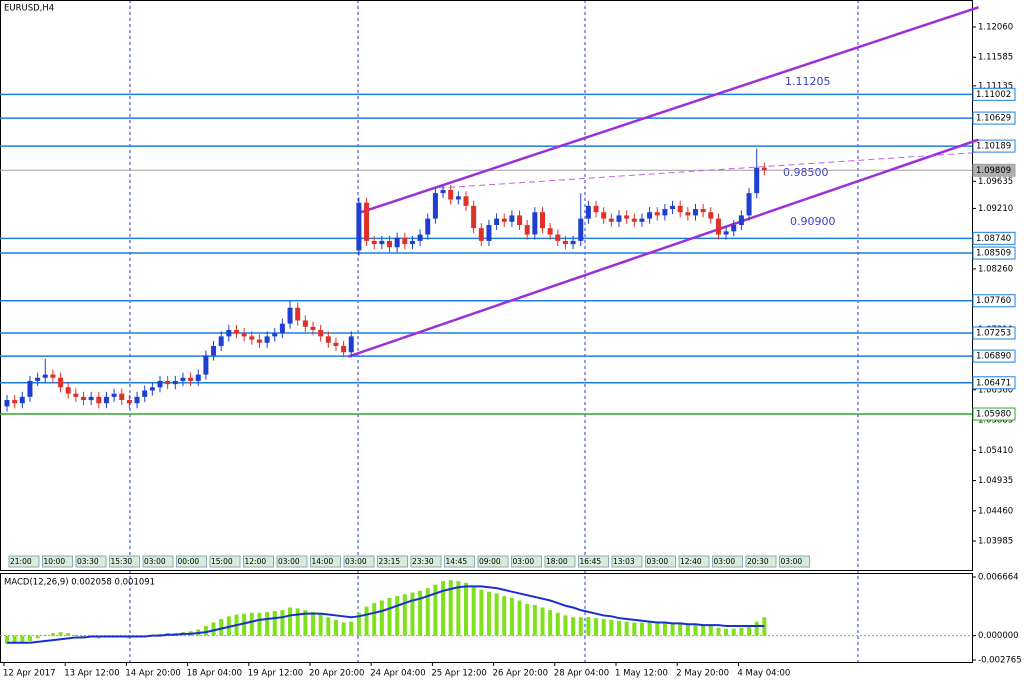  Describe the element at coordinates (88, 561) in the screenshot. I see `time-marker: 03:30` at that location.